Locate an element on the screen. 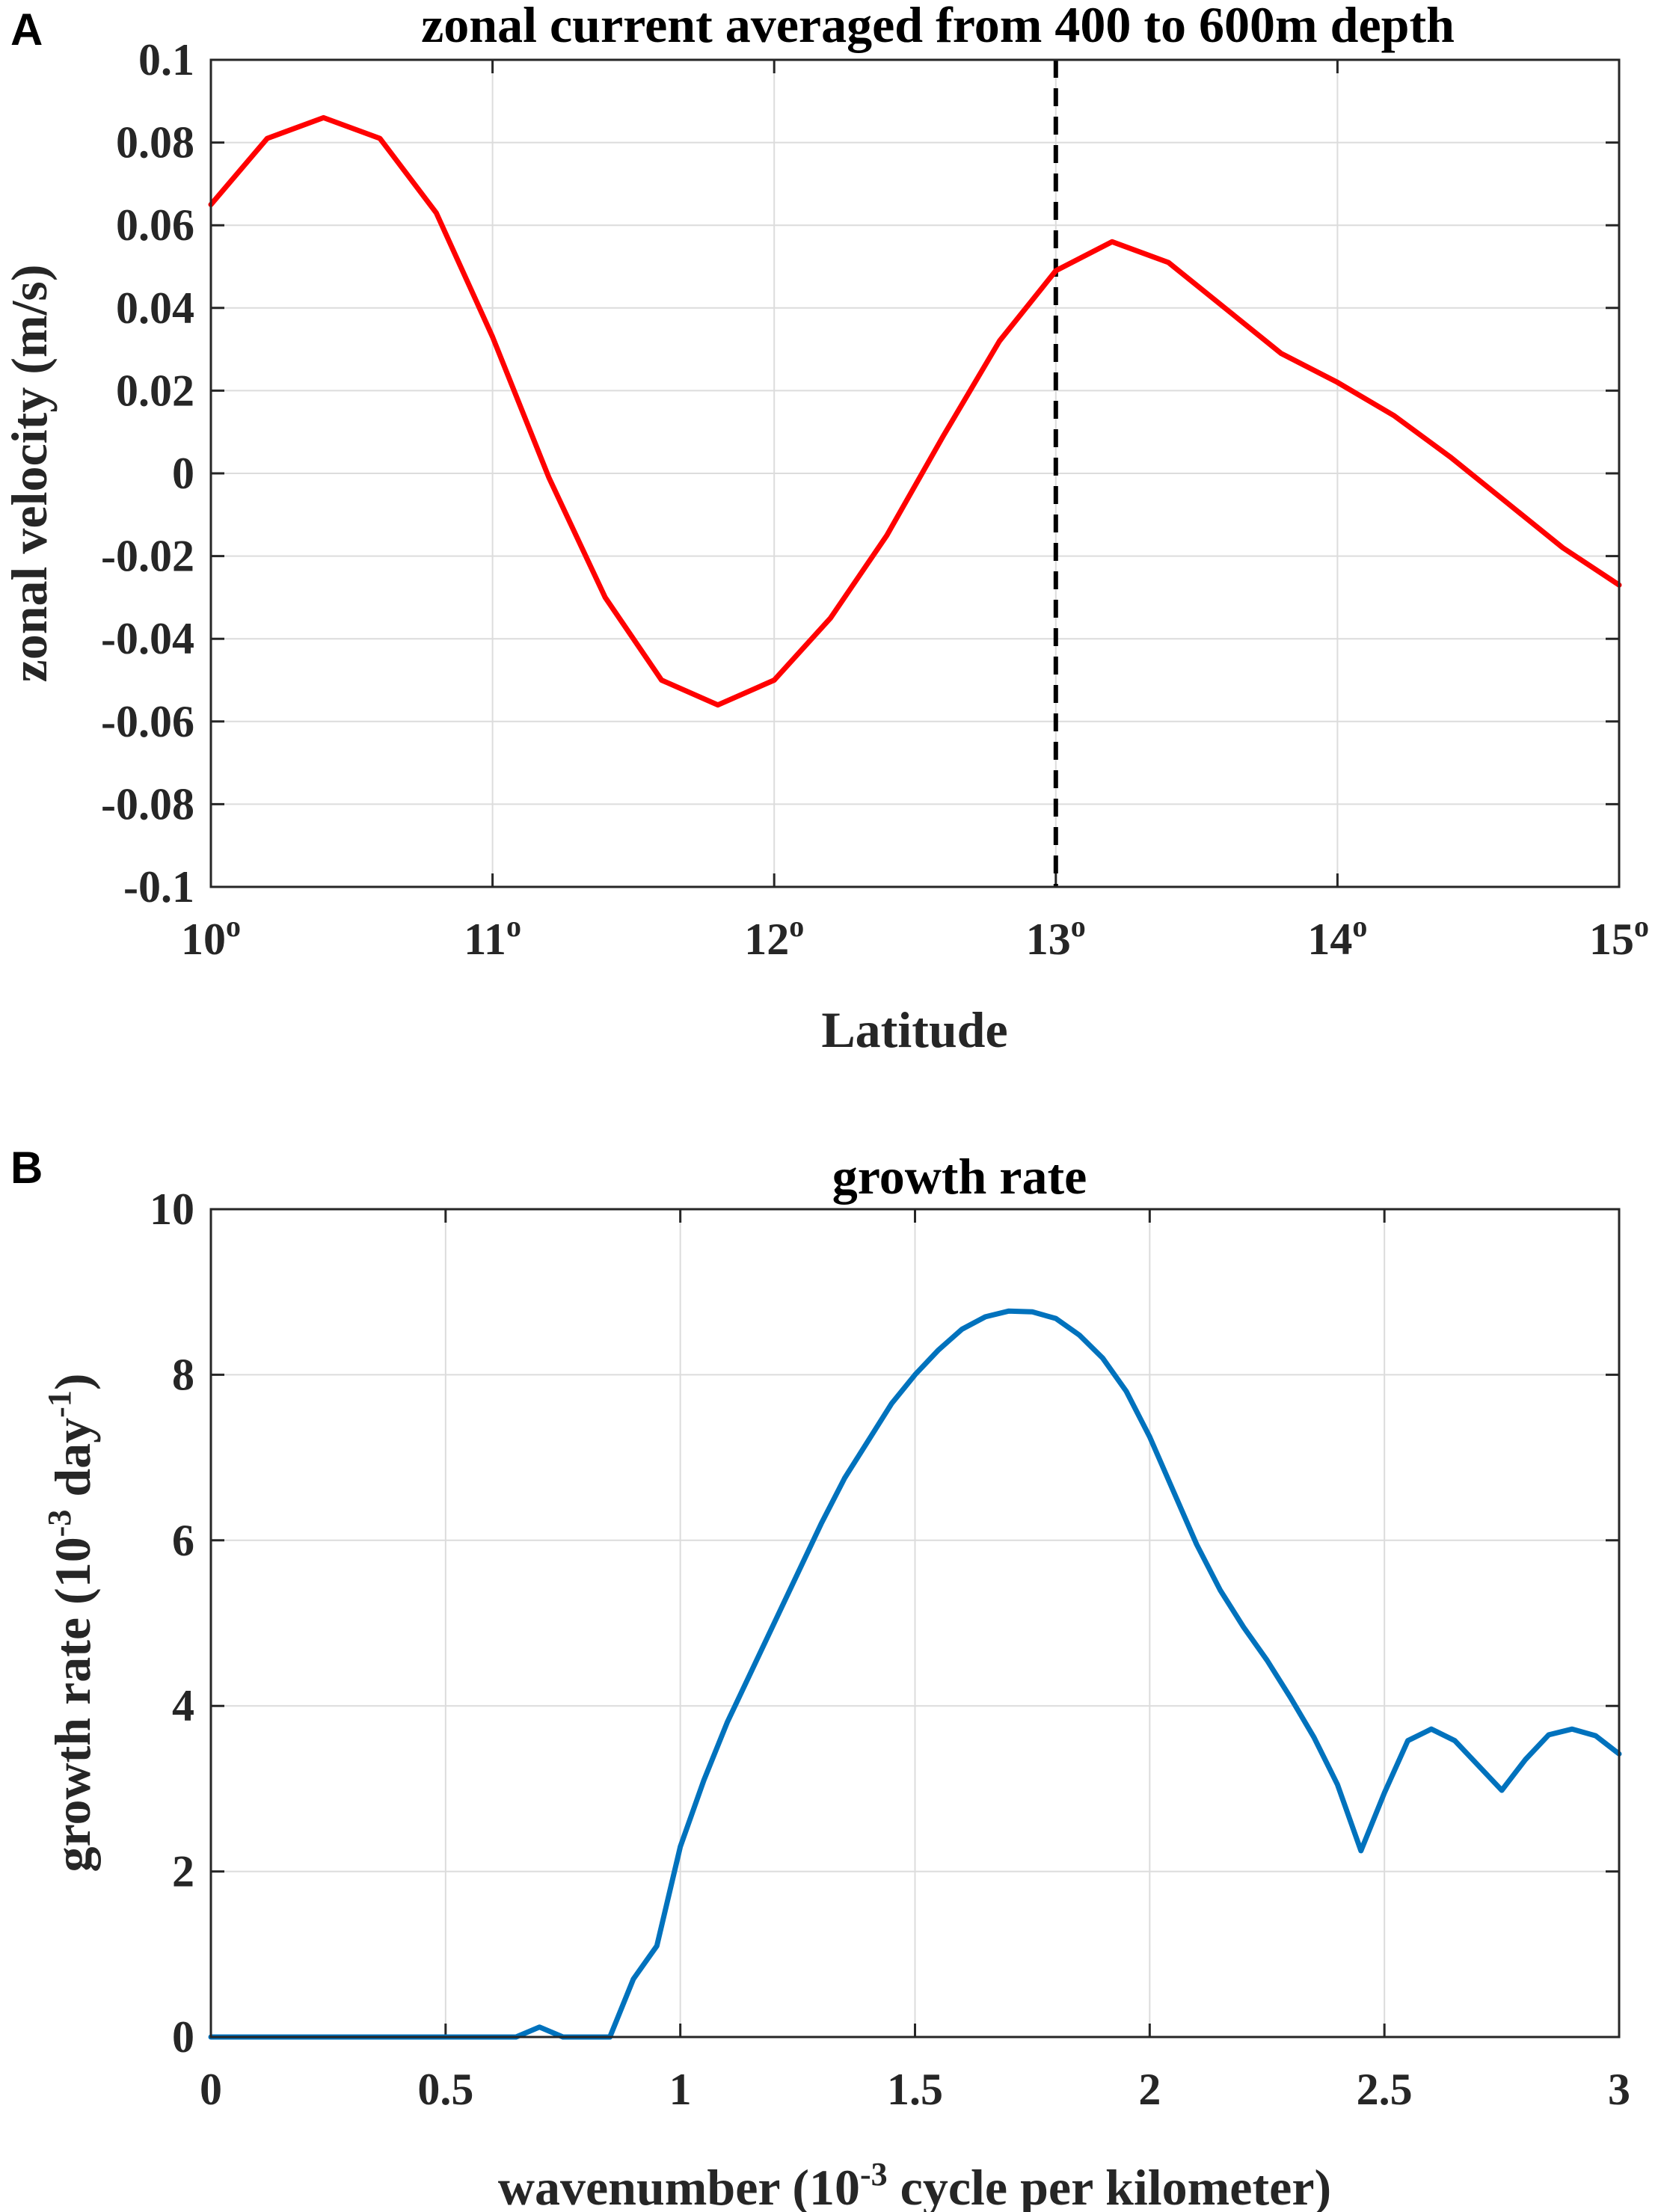  x-tick-label: 11o is located at coordinates (492, 936).